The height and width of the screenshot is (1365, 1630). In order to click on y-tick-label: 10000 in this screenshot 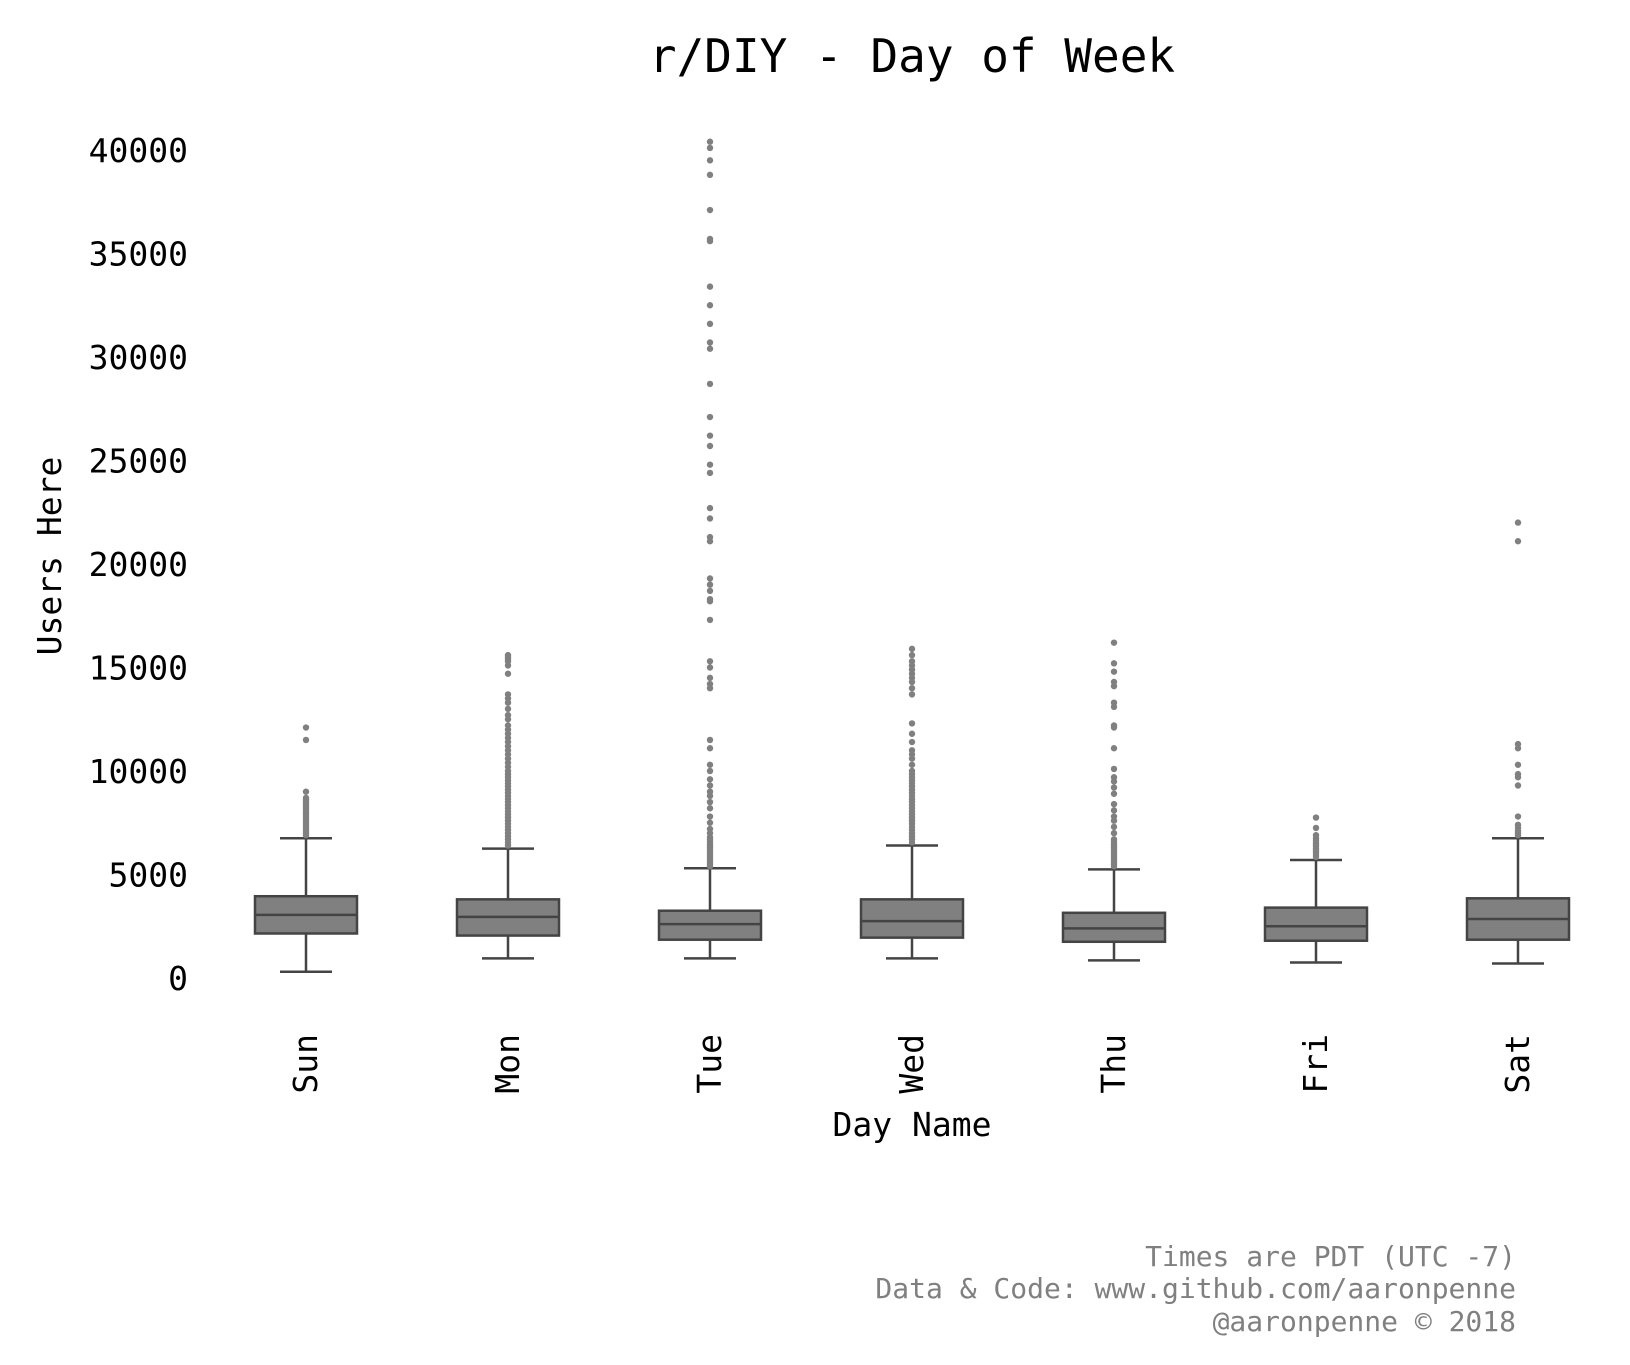, I will do `click(138, 771)`.